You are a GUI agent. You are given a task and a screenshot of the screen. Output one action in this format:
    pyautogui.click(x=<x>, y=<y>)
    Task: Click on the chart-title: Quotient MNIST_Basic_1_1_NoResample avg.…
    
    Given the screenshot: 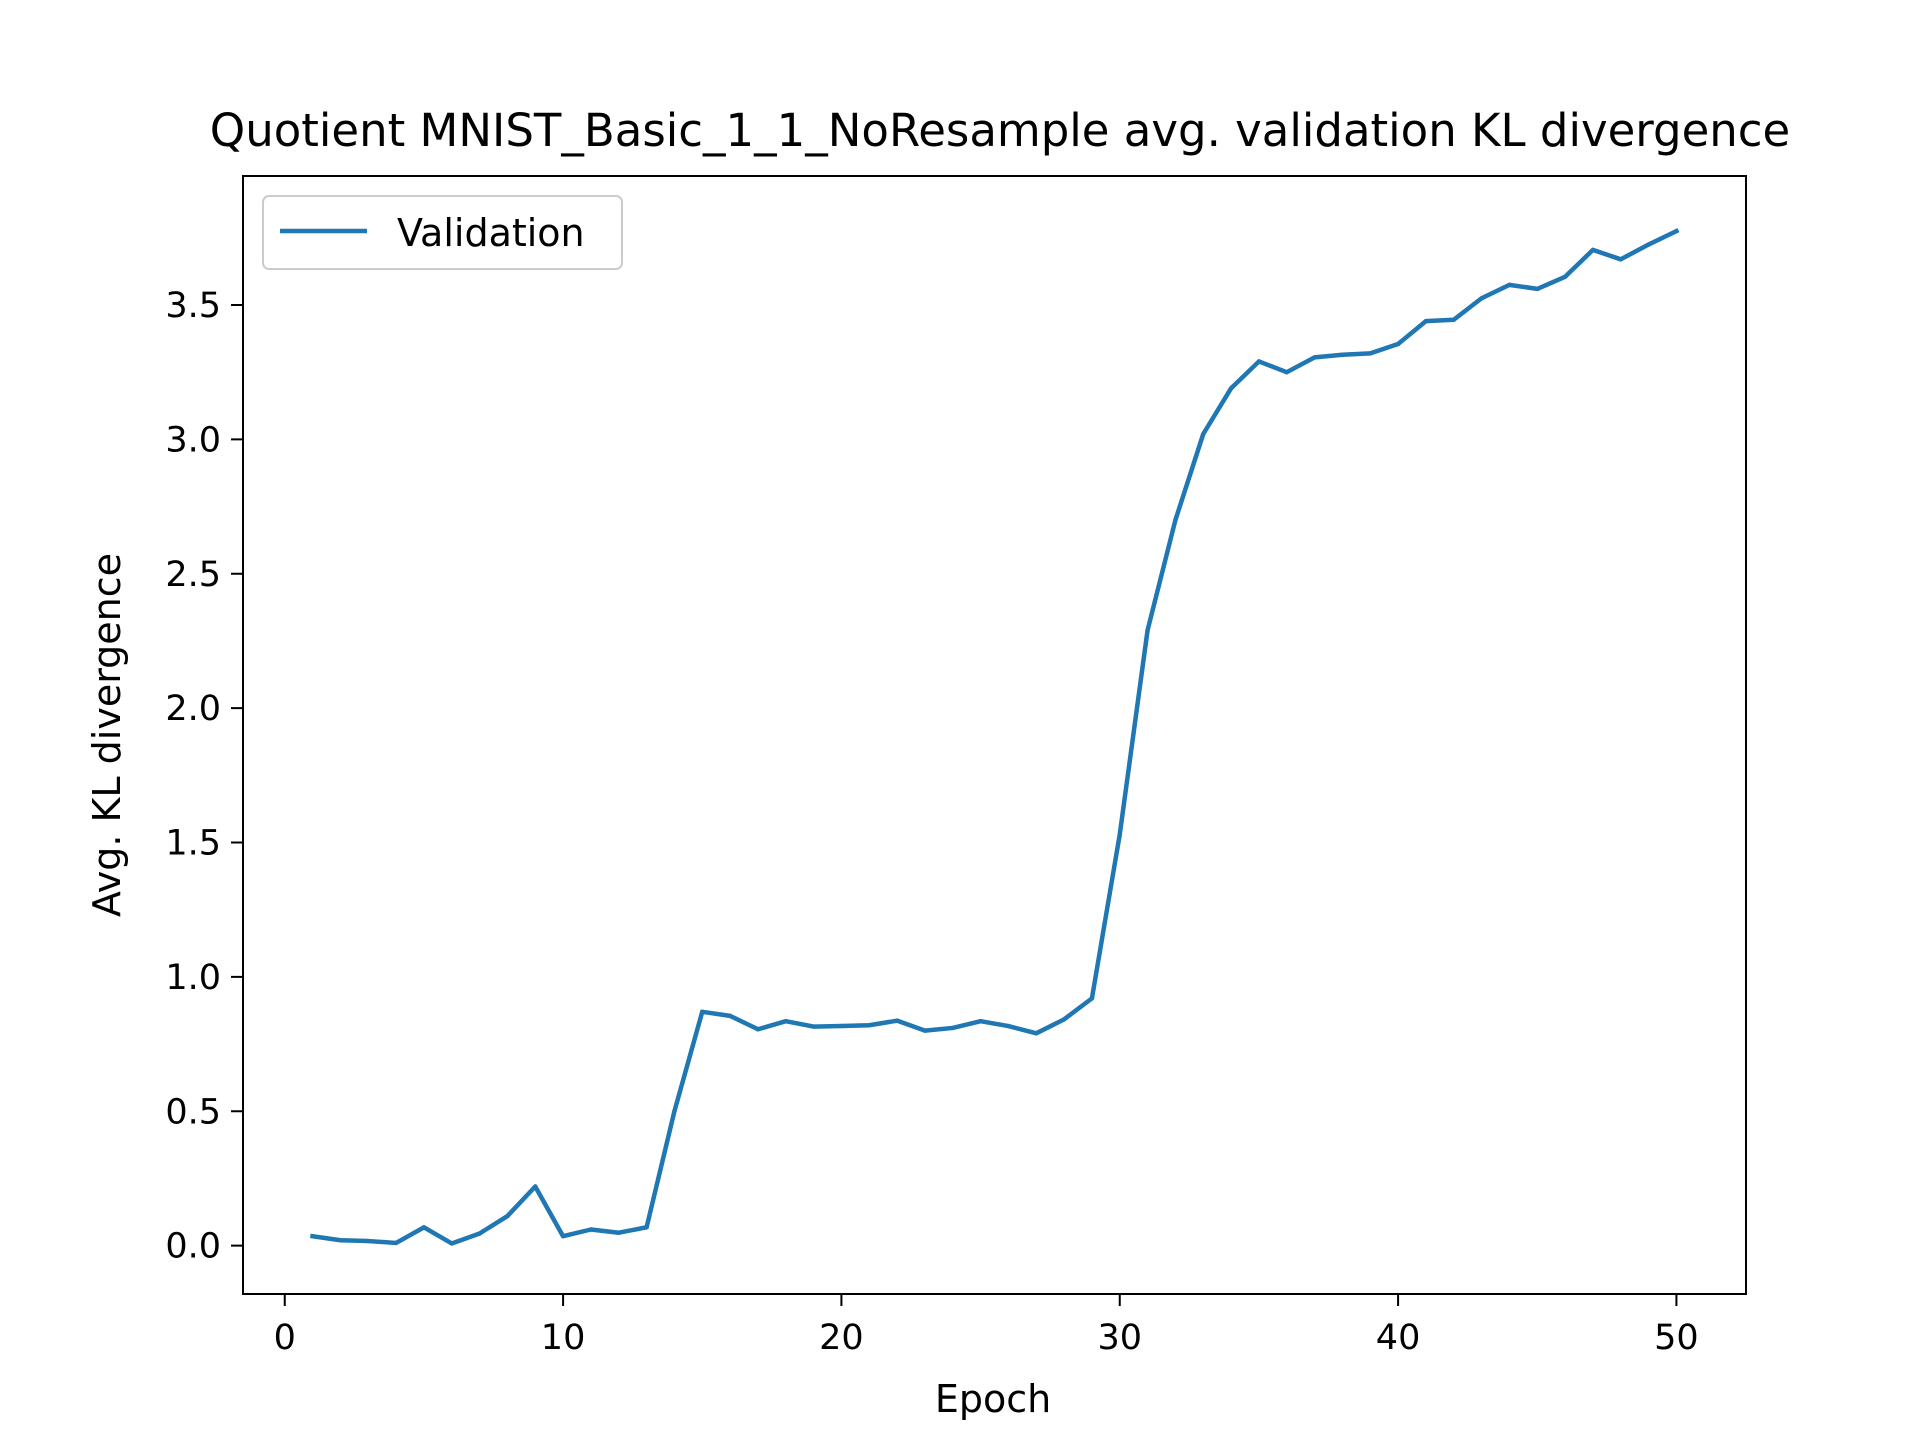 What is the action you would take?
    pyautogui.click(x=1000, y=130)
    